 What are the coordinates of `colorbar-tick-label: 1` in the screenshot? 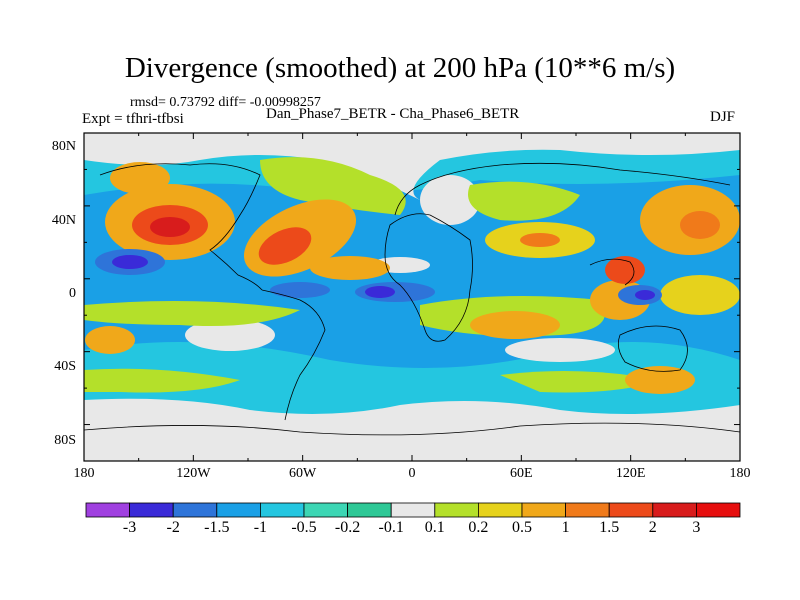 It's located at (565, 527).